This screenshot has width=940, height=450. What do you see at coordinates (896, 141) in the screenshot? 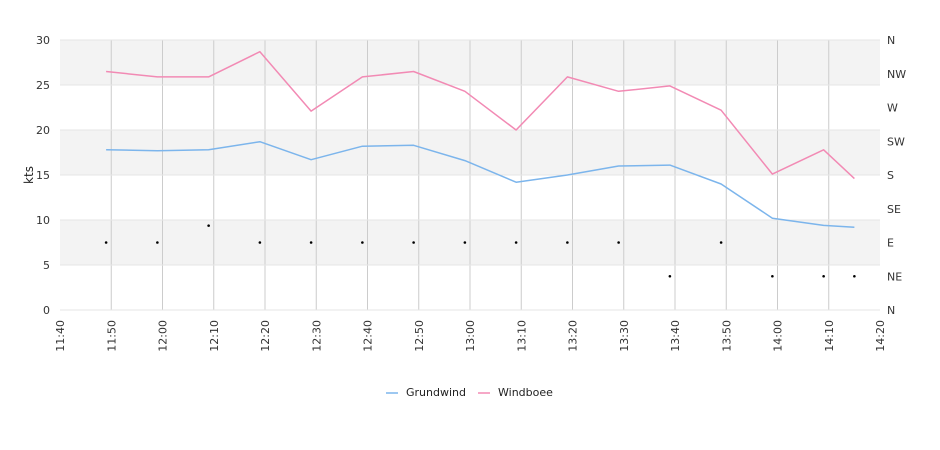
I see `direction-tick-label: SW` at bounding box center [896, 141].